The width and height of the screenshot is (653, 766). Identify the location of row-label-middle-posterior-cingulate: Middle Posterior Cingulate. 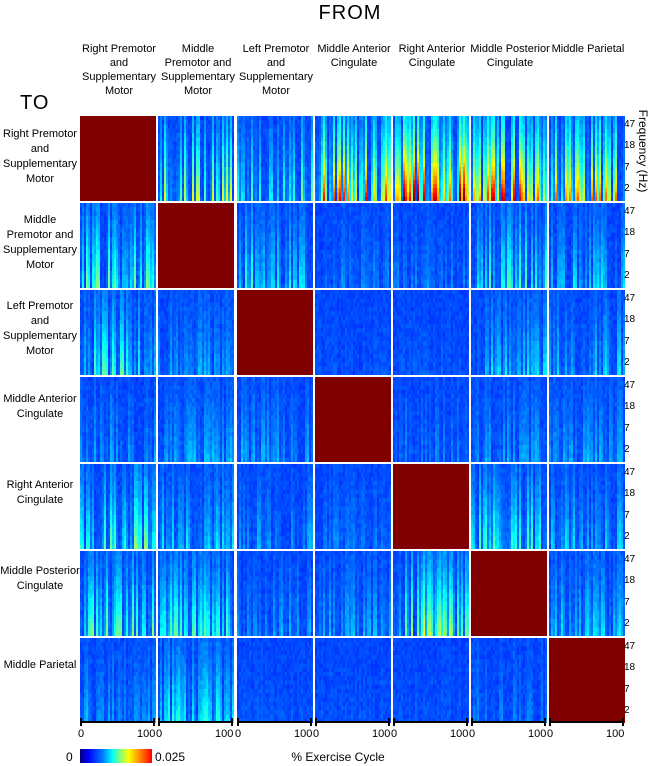
(40, 579).